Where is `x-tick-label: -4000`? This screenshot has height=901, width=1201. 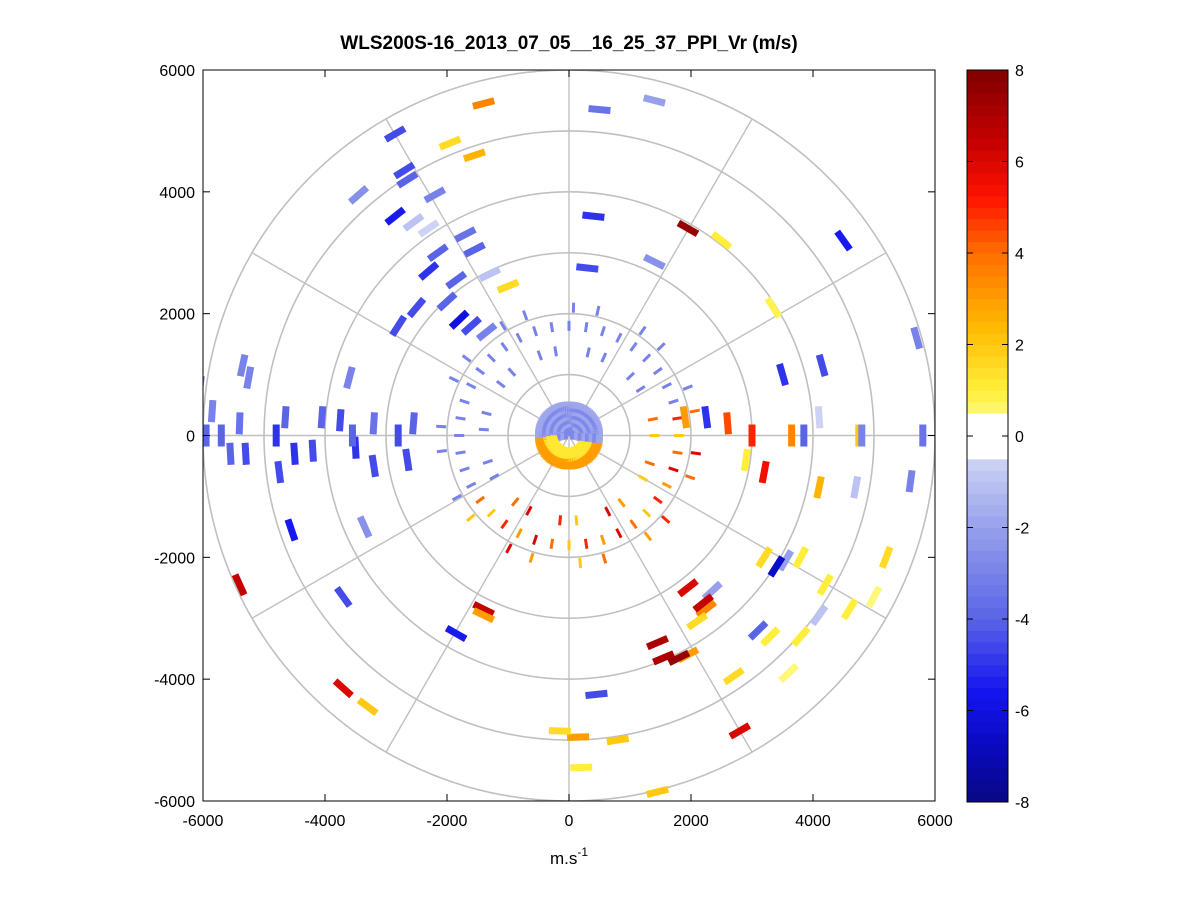 x-tick-label: -4000 is located at coordinates (325, 821).